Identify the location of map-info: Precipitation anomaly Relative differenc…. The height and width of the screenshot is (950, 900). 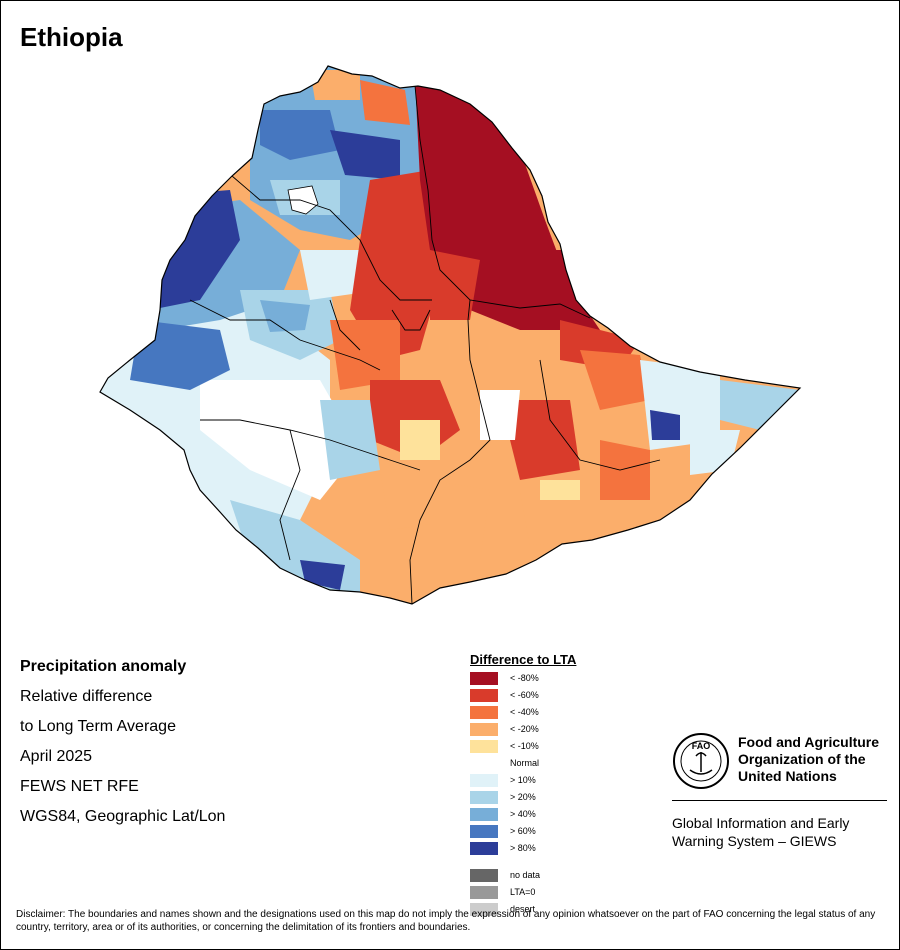
(122, 746).